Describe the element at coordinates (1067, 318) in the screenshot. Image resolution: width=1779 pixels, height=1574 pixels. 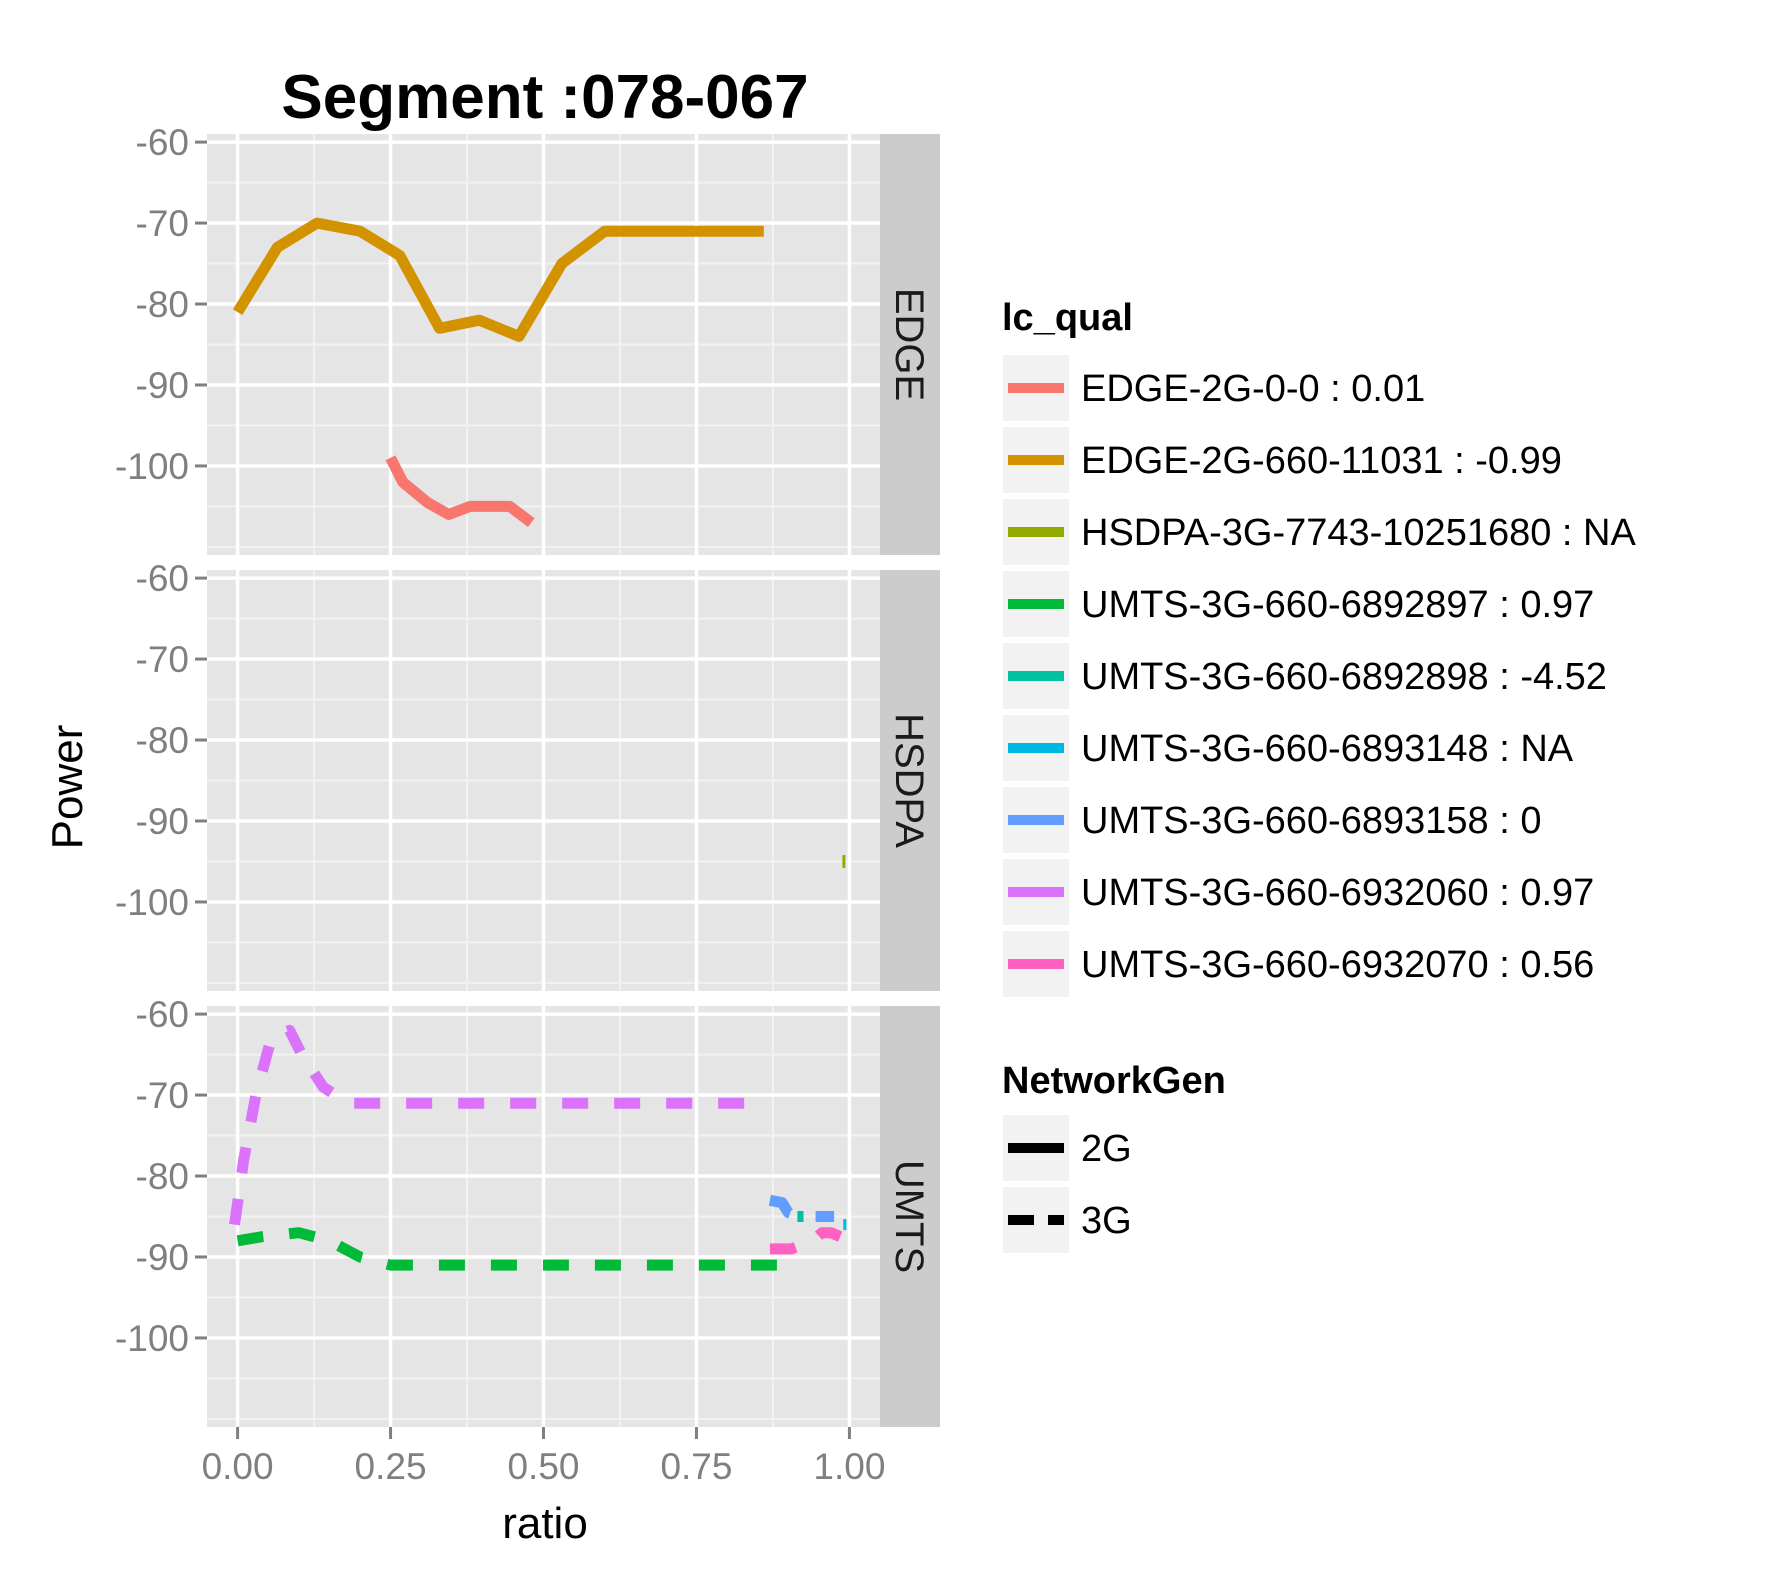
I see `color-legend-title: lc_qual` at that location.